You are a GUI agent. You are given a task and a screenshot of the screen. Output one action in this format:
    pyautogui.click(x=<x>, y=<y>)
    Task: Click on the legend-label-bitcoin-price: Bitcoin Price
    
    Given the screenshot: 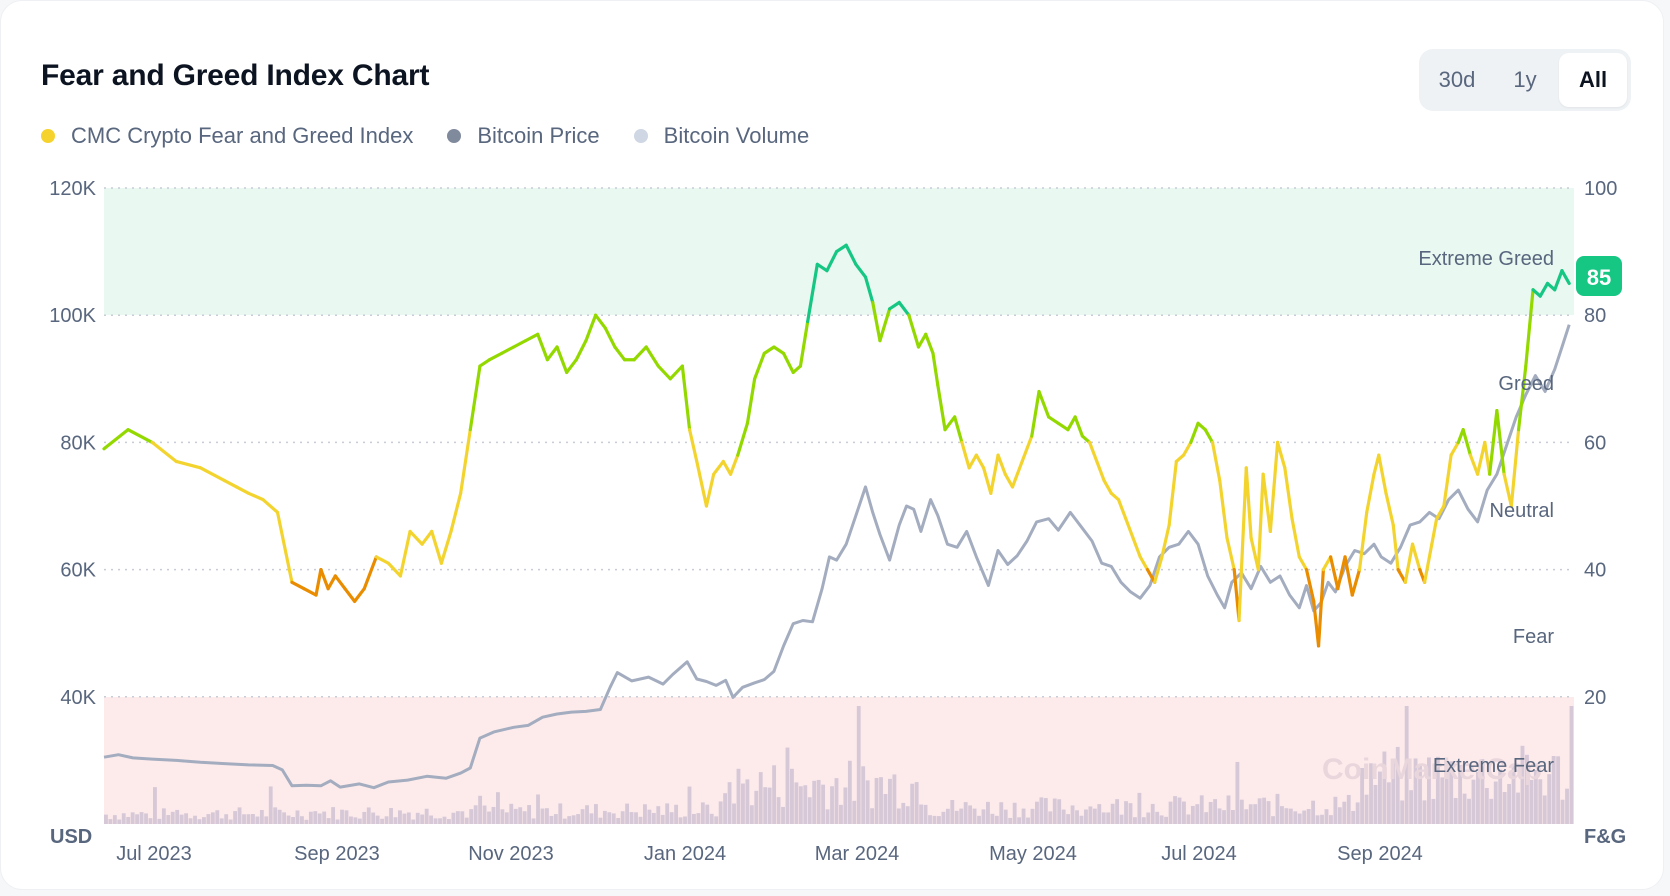 What is the action you would take?
    pyautogui.click(x=538, y=135)
    